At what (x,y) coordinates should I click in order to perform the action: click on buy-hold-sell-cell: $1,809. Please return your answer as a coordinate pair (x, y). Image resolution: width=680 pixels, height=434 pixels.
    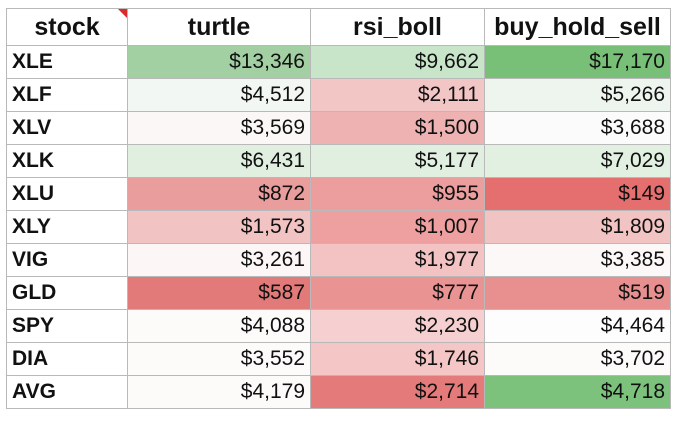
    Looking at the image, I should click on (577, 227).